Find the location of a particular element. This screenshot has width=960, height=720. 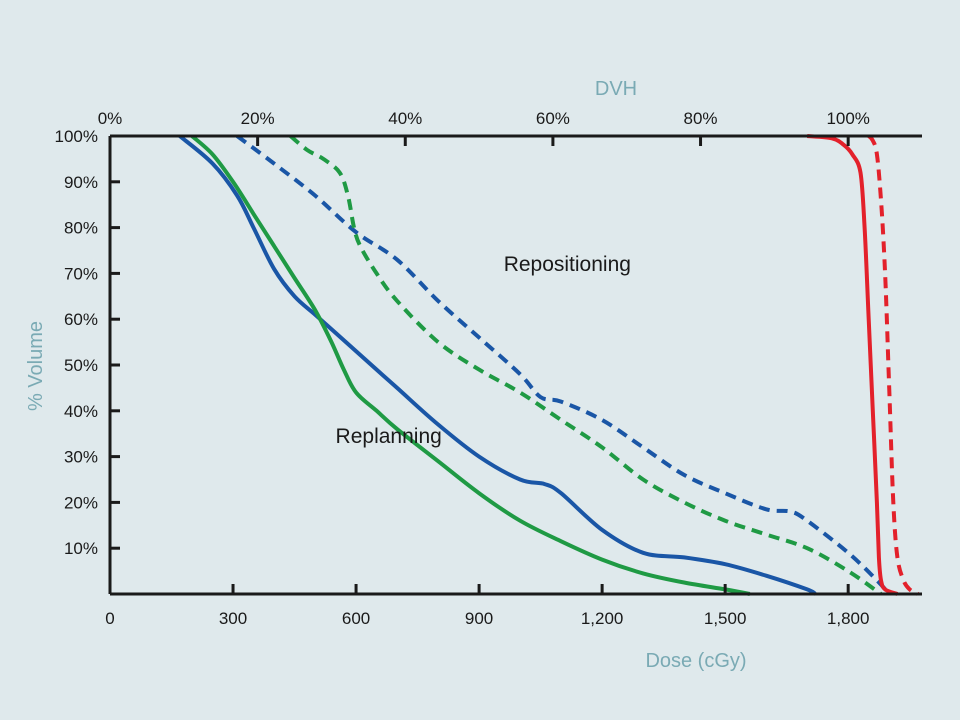

y-tick-label: 40% is located at coordinates (81, 411).